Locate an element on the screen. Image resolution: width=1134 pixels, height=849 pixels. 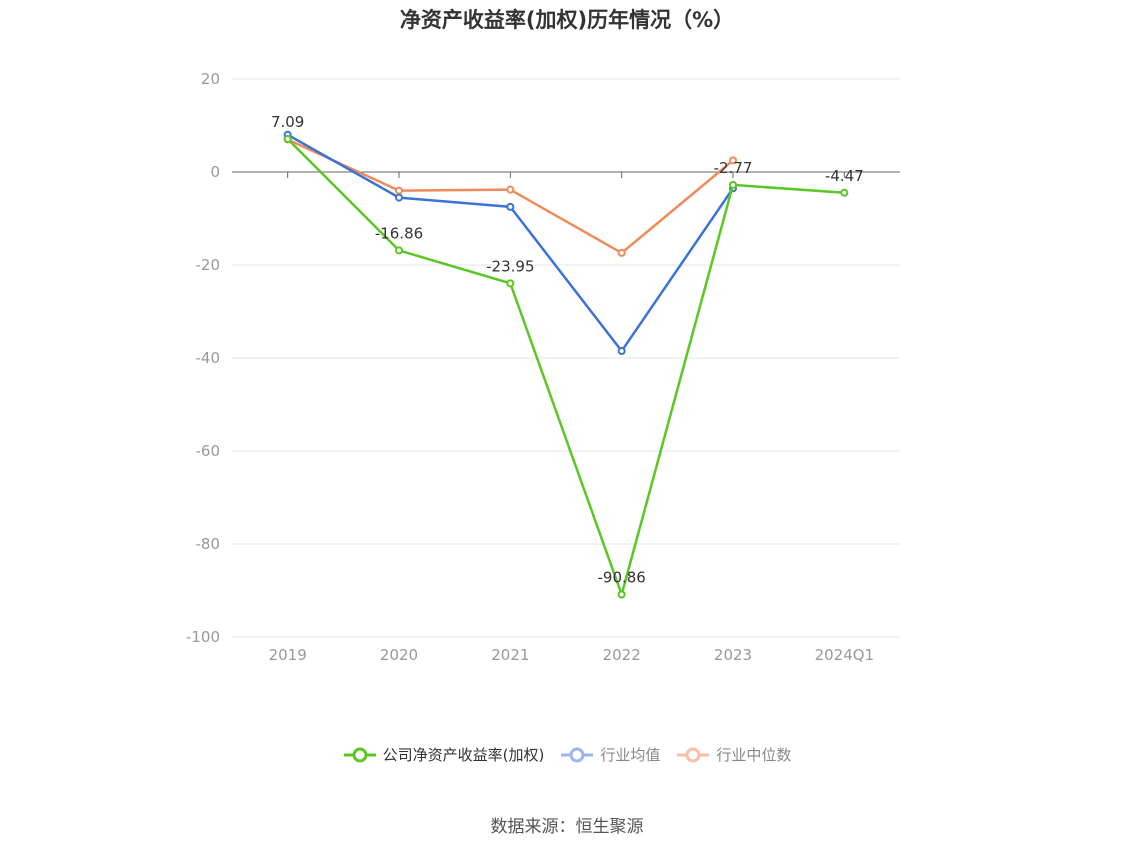
legend-item-company: 公司净资产收益率(加权) is located at coordinates (444, 754).